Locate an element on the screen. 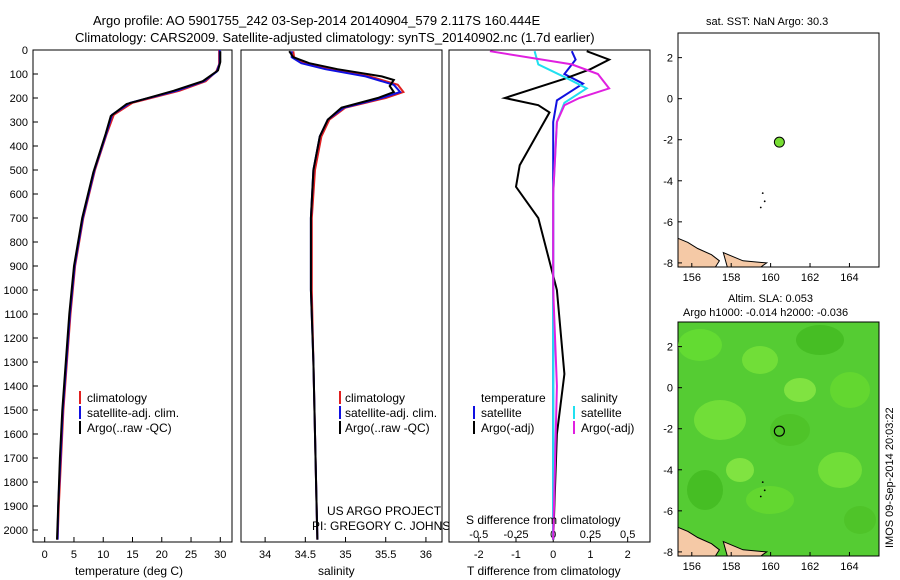  credit-line1: US ARGO PROJECT is located at coordinates (384, 511).